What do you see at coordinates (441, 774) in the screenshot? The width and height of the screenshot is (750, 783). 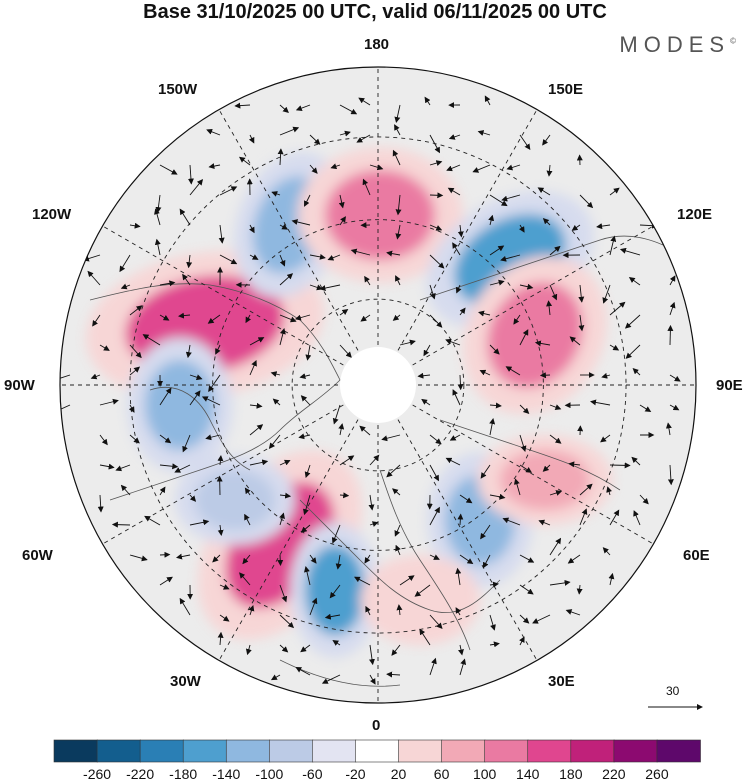 I see `colorbar-tick-label: 60` at bounding box center [441, 774].